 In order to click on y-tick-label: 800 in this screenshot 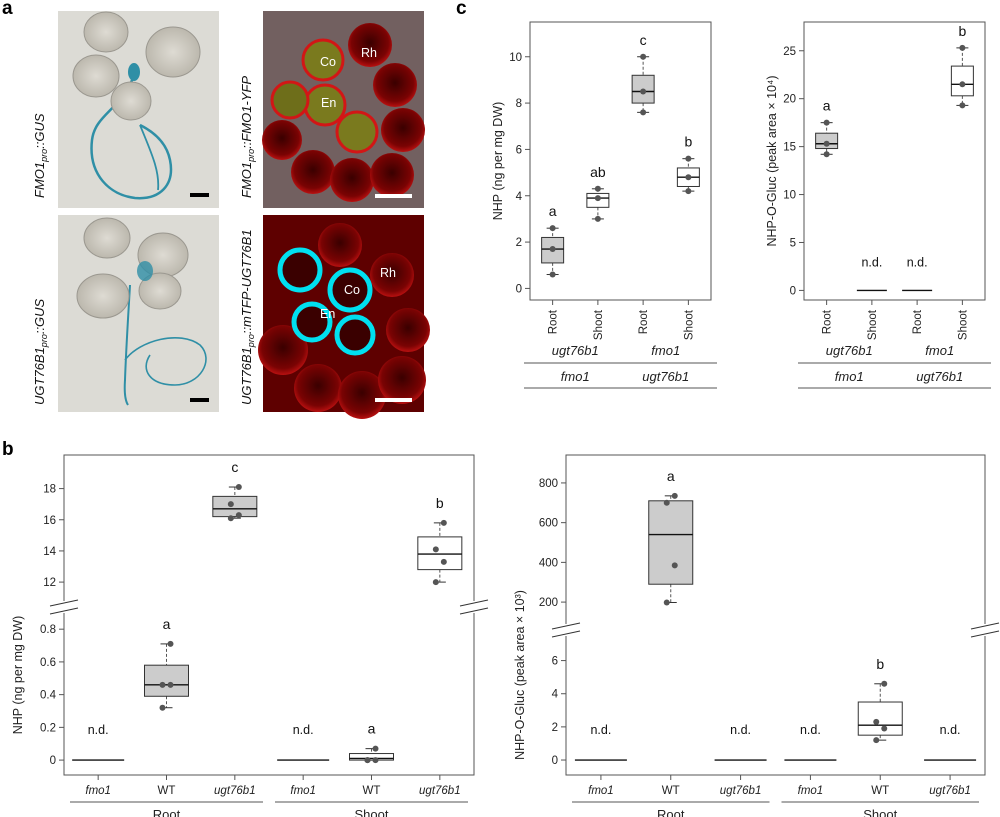, I will do `click(548, 484)`.